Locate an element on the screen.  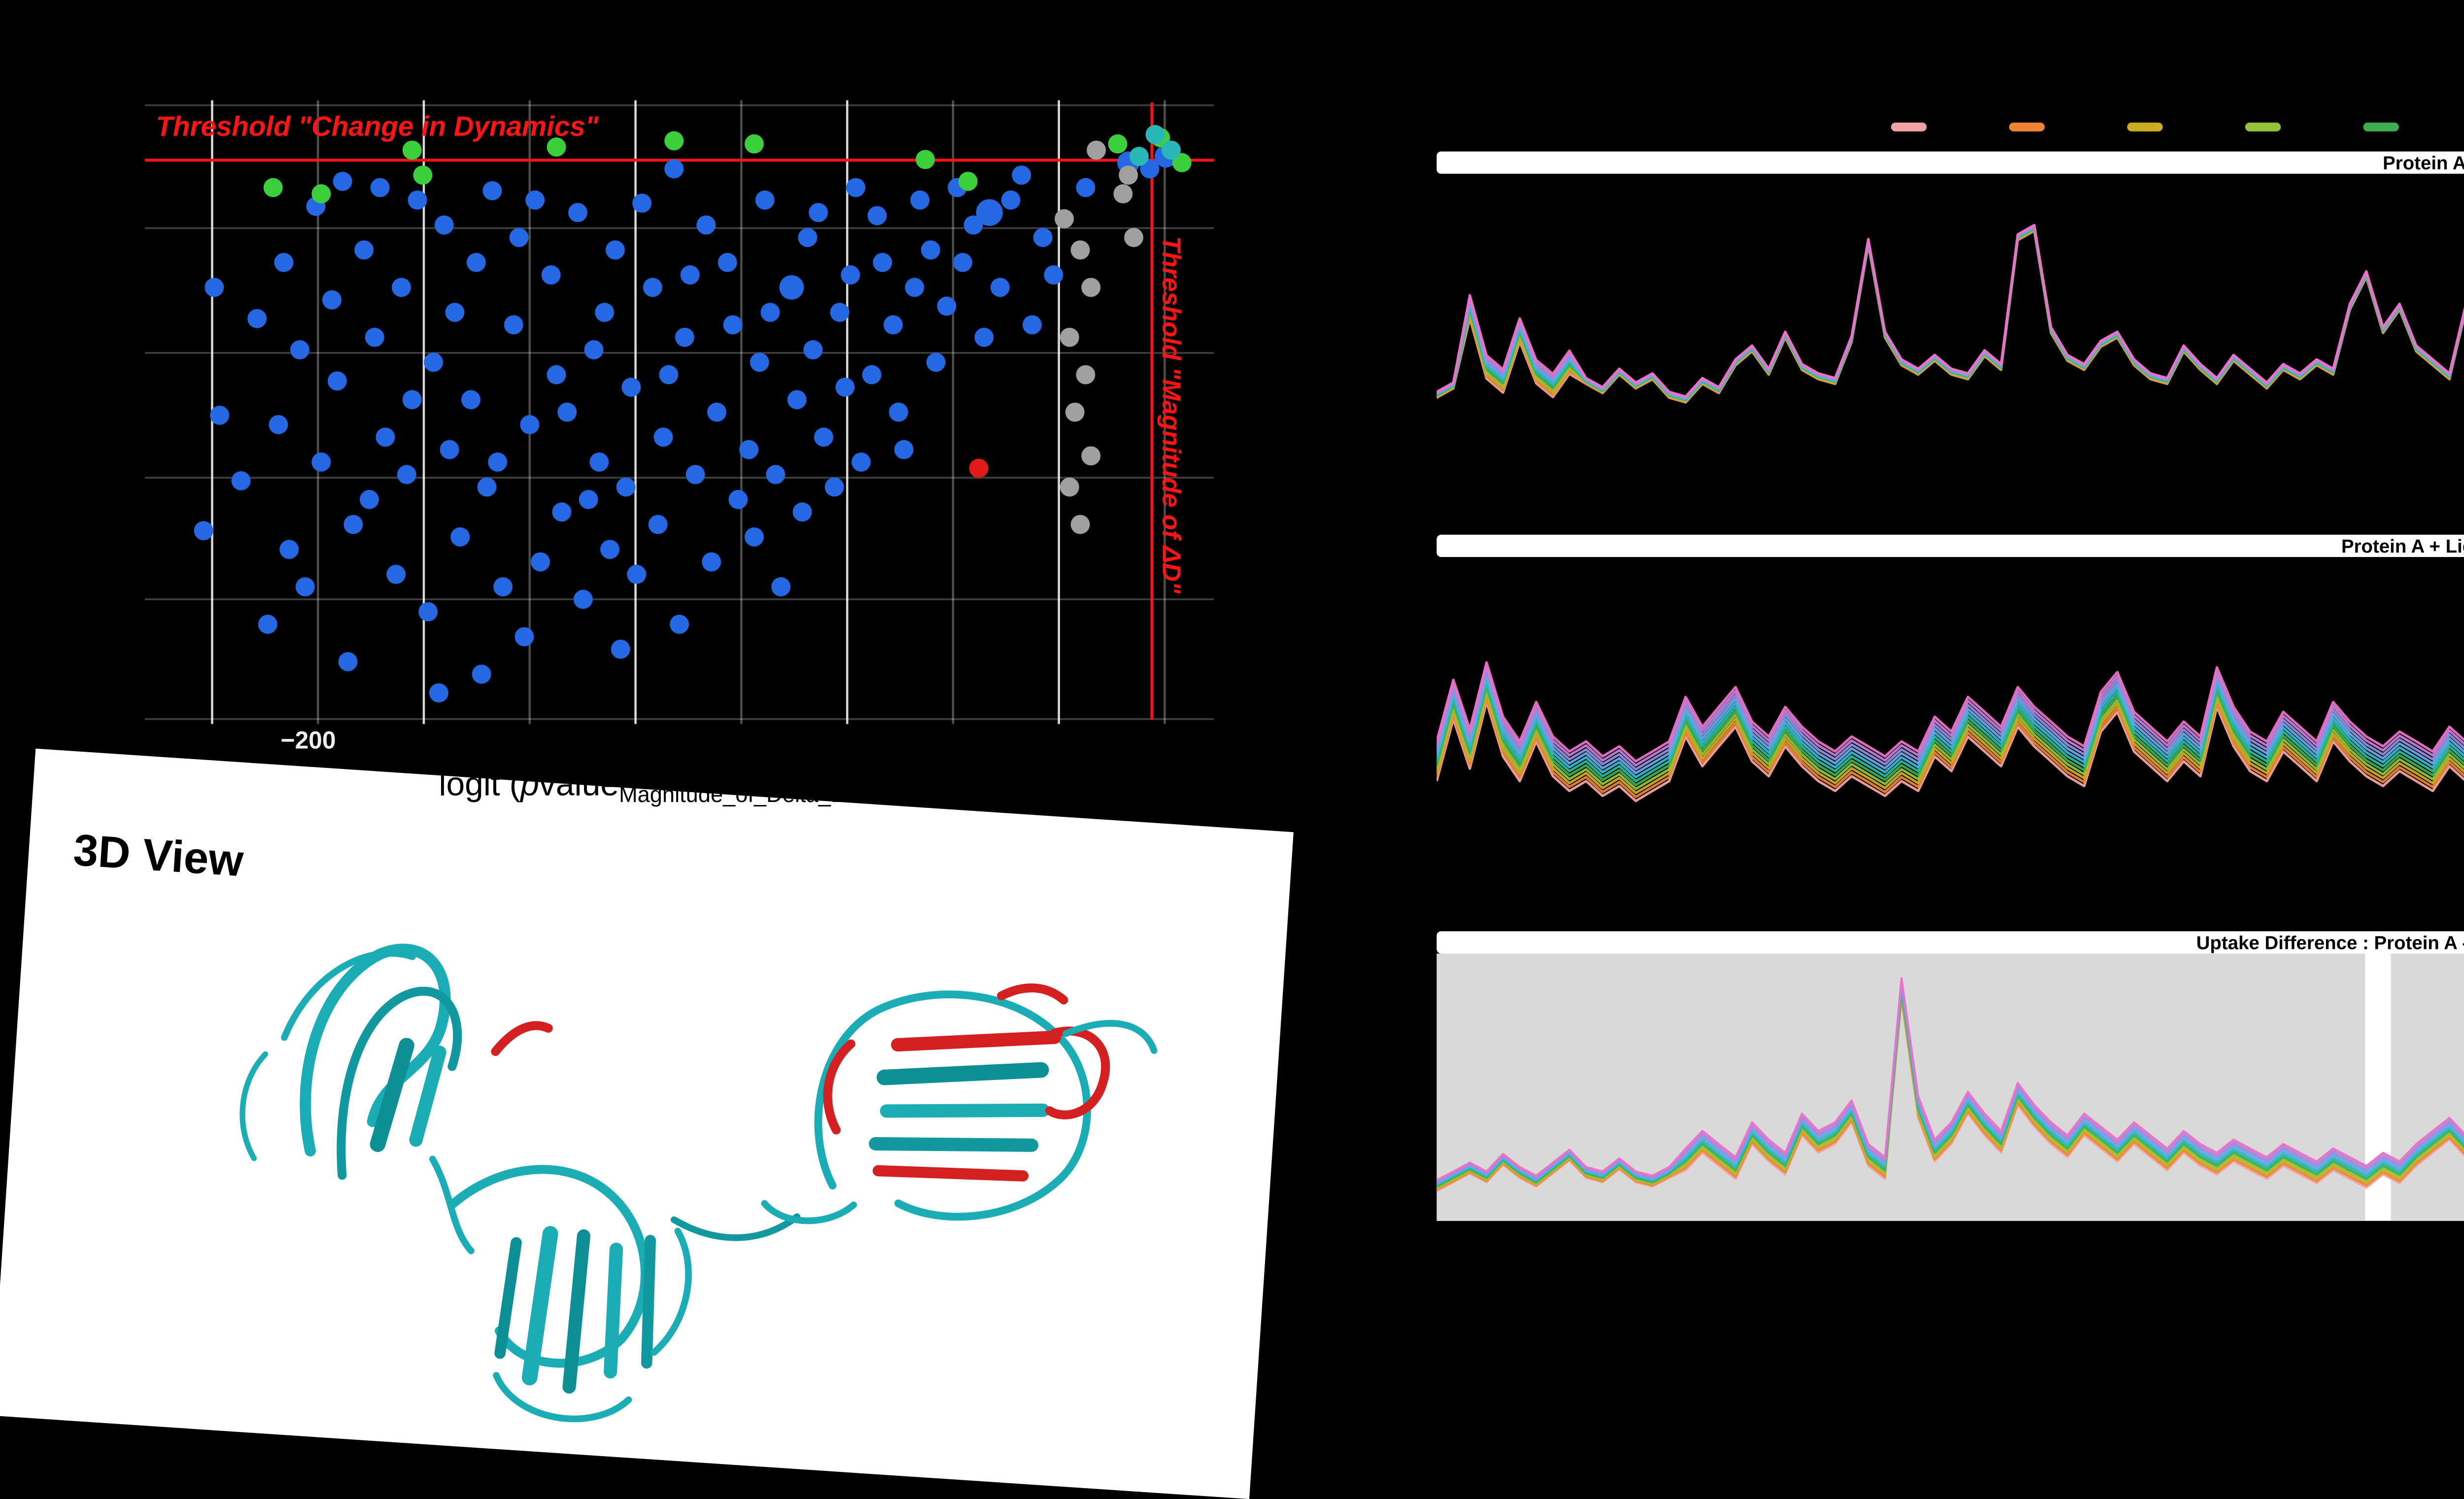
protein-ribbon-graphic is located at coordinates (699, 1183).